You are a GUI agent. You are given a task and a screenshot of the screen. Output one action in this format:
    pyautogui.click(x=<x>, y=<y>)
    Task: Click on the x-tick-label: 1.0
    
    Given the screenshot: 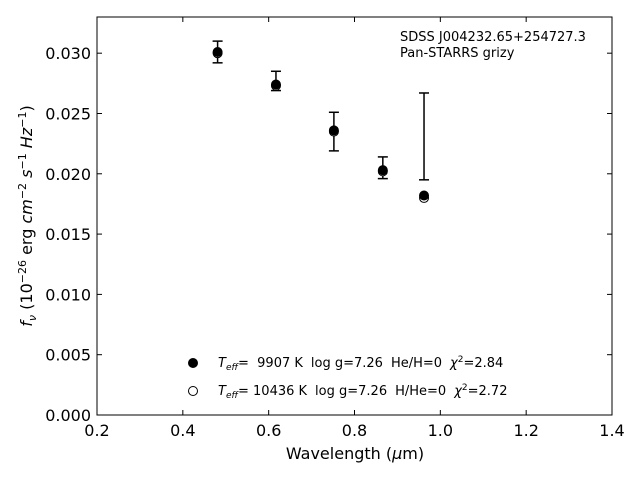 What is the action you would take?
    pyautogui.click(x=440, y=430)
    